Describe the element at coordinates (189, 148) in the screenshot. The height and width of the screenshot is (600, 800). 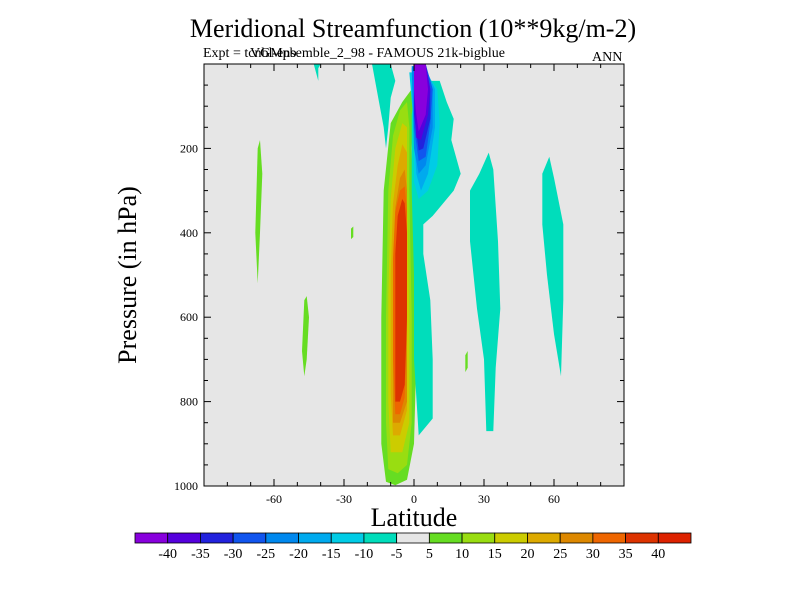
I see `y-tick-label: 200` at that location.